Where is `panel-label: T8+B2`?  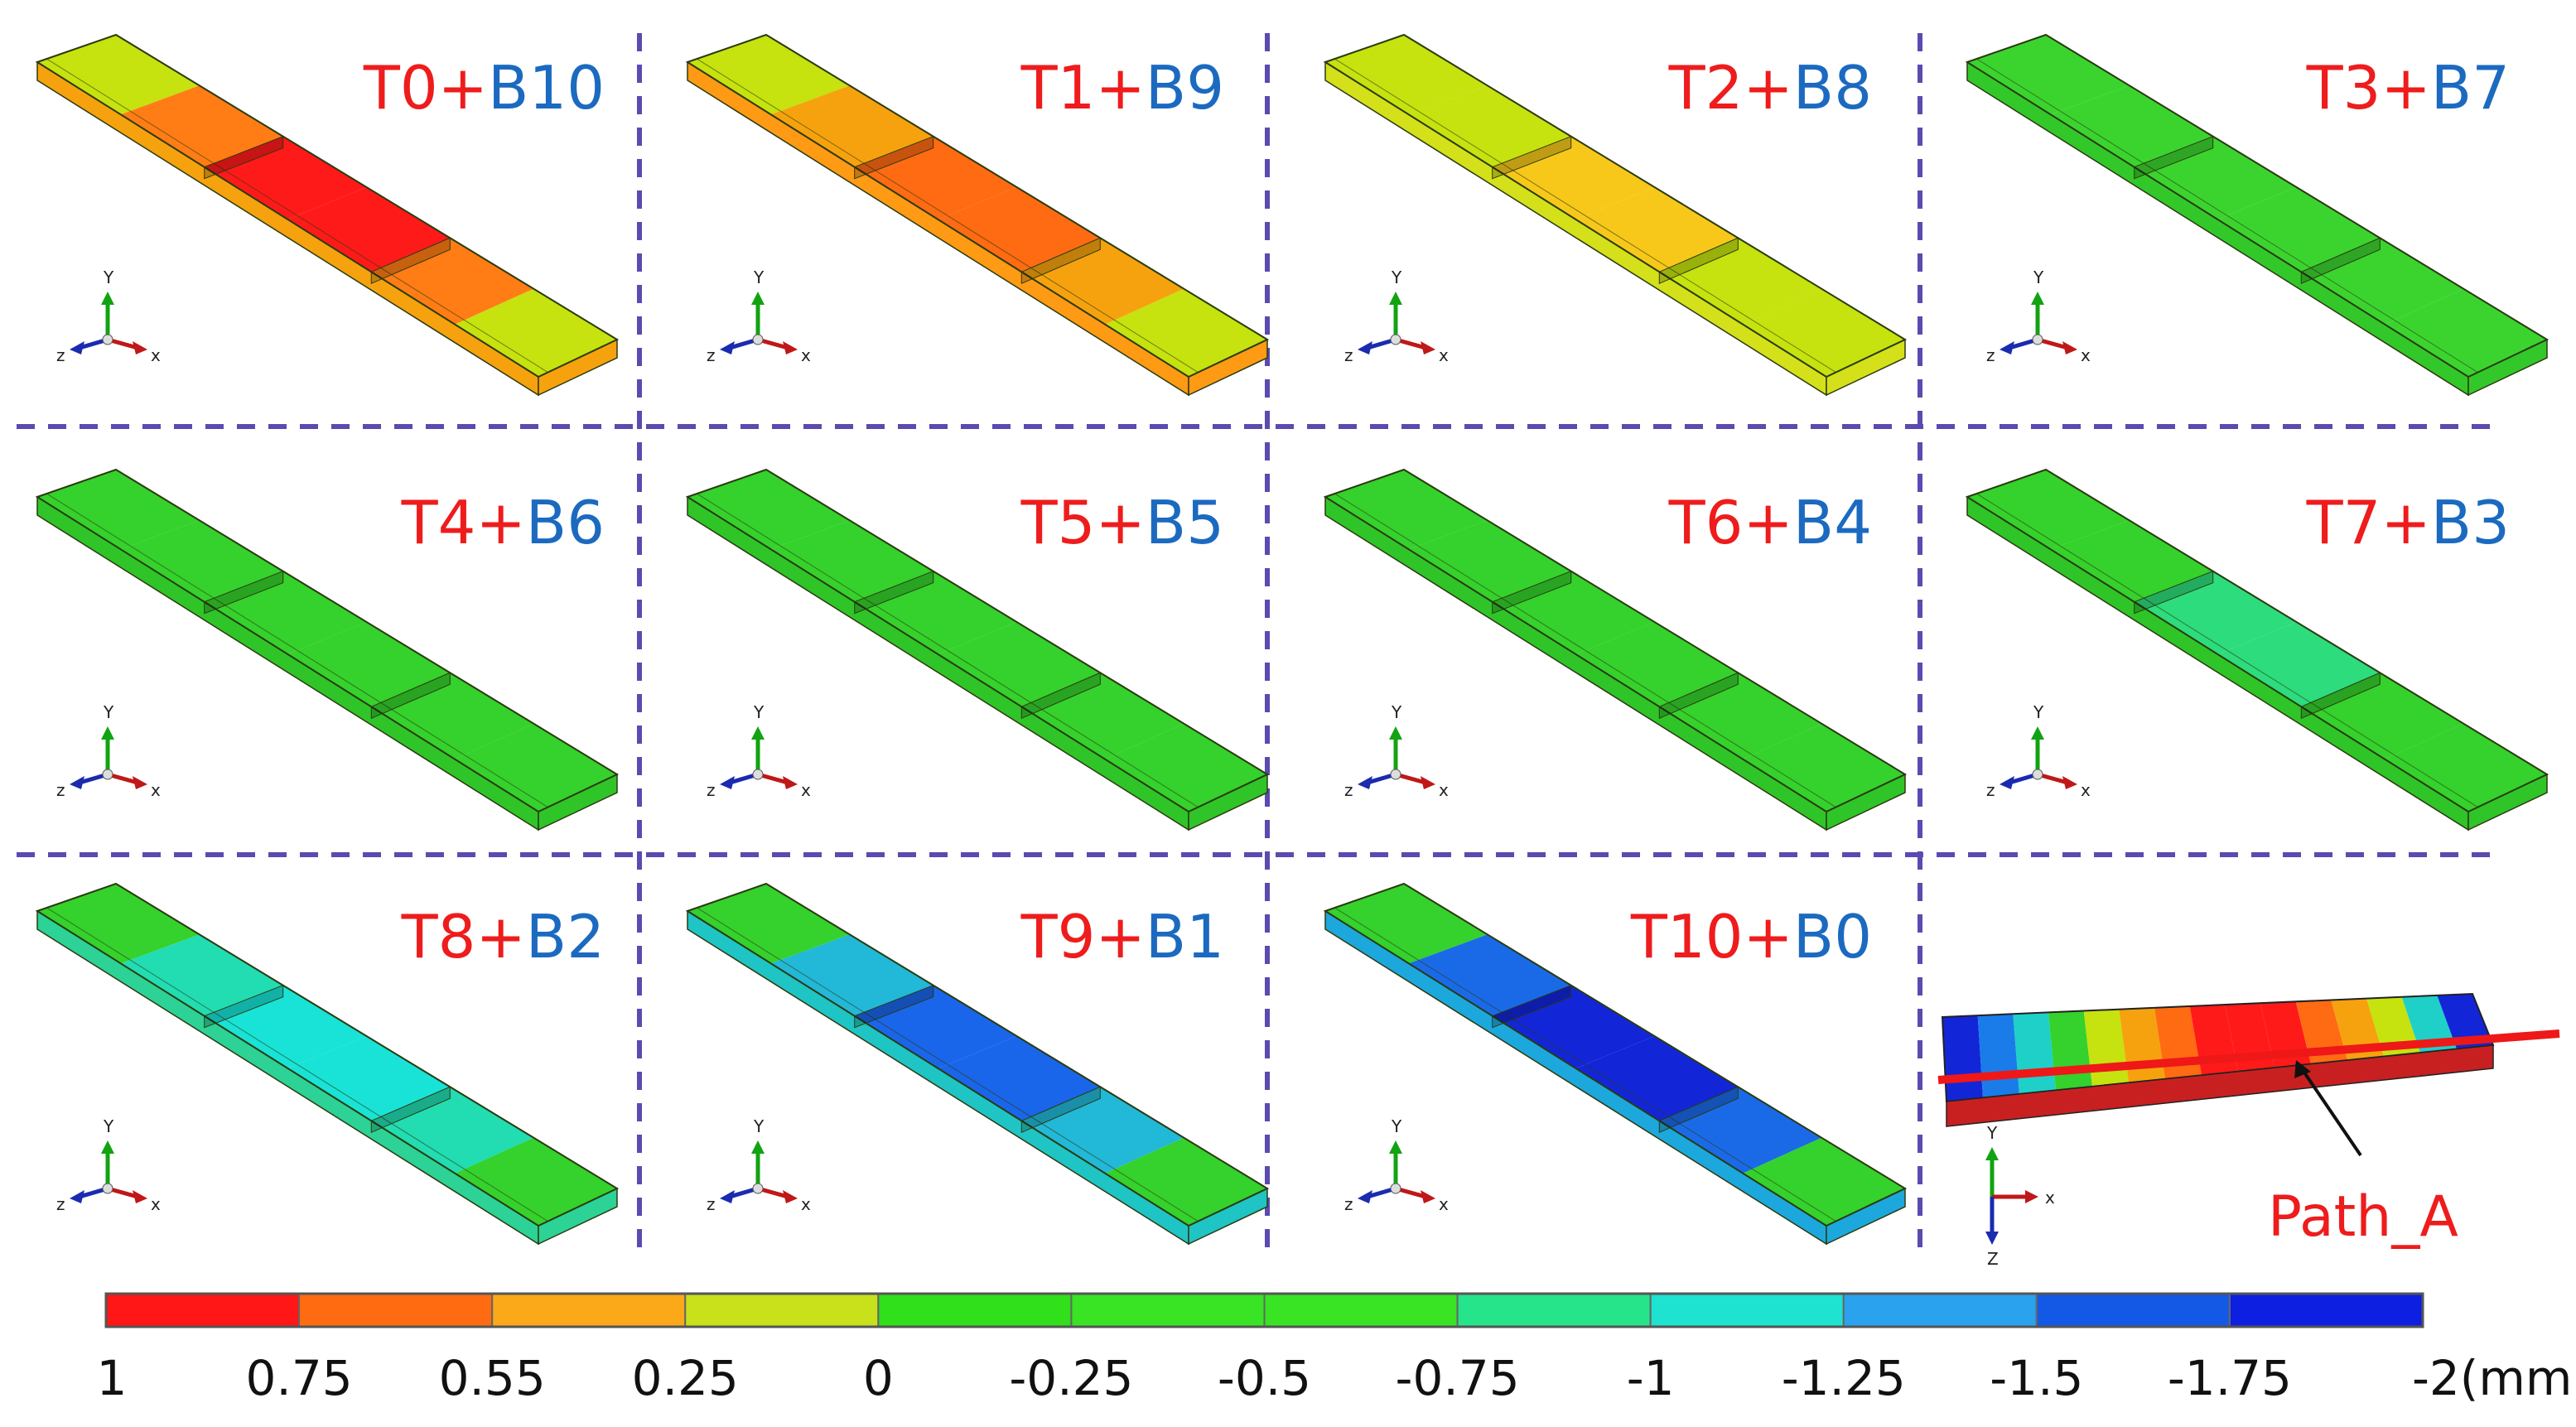 panel-label: T8+B2 is located at coordinates (504, 937).